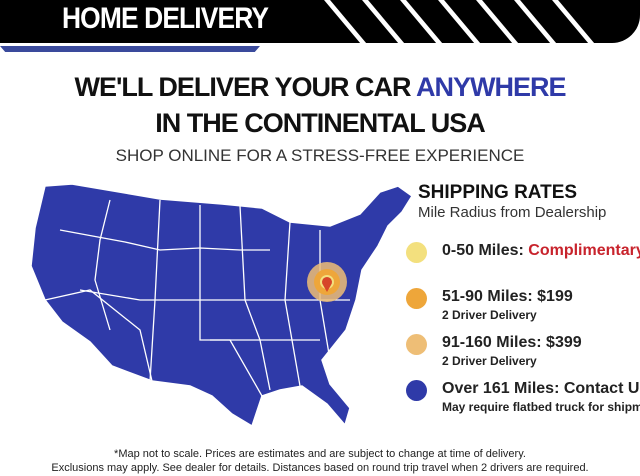 This screenshot has width=640, height=476. Describe the element at coordinates (130, 49) in the screenshot. I see `header-underline` at that location.